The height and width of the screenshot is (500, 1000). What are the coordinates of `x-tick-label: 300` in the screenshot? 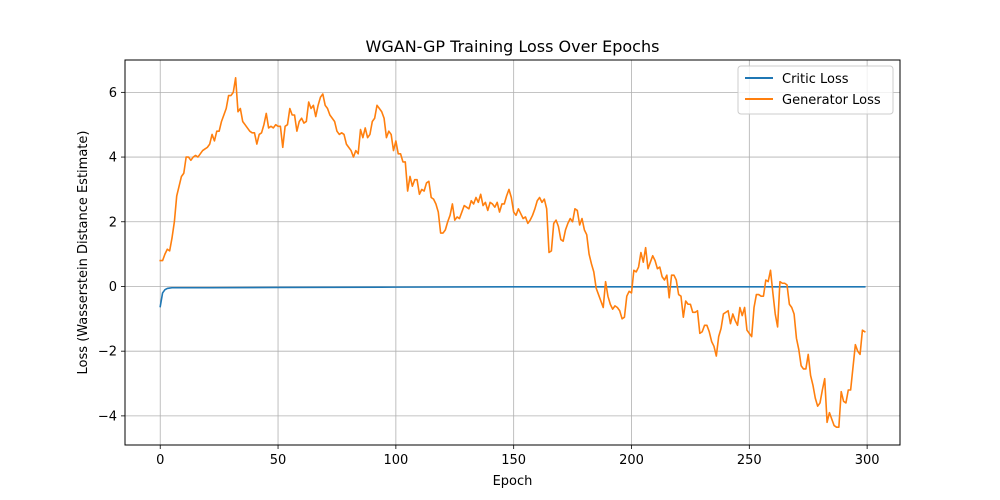 It's located at (867, 460).